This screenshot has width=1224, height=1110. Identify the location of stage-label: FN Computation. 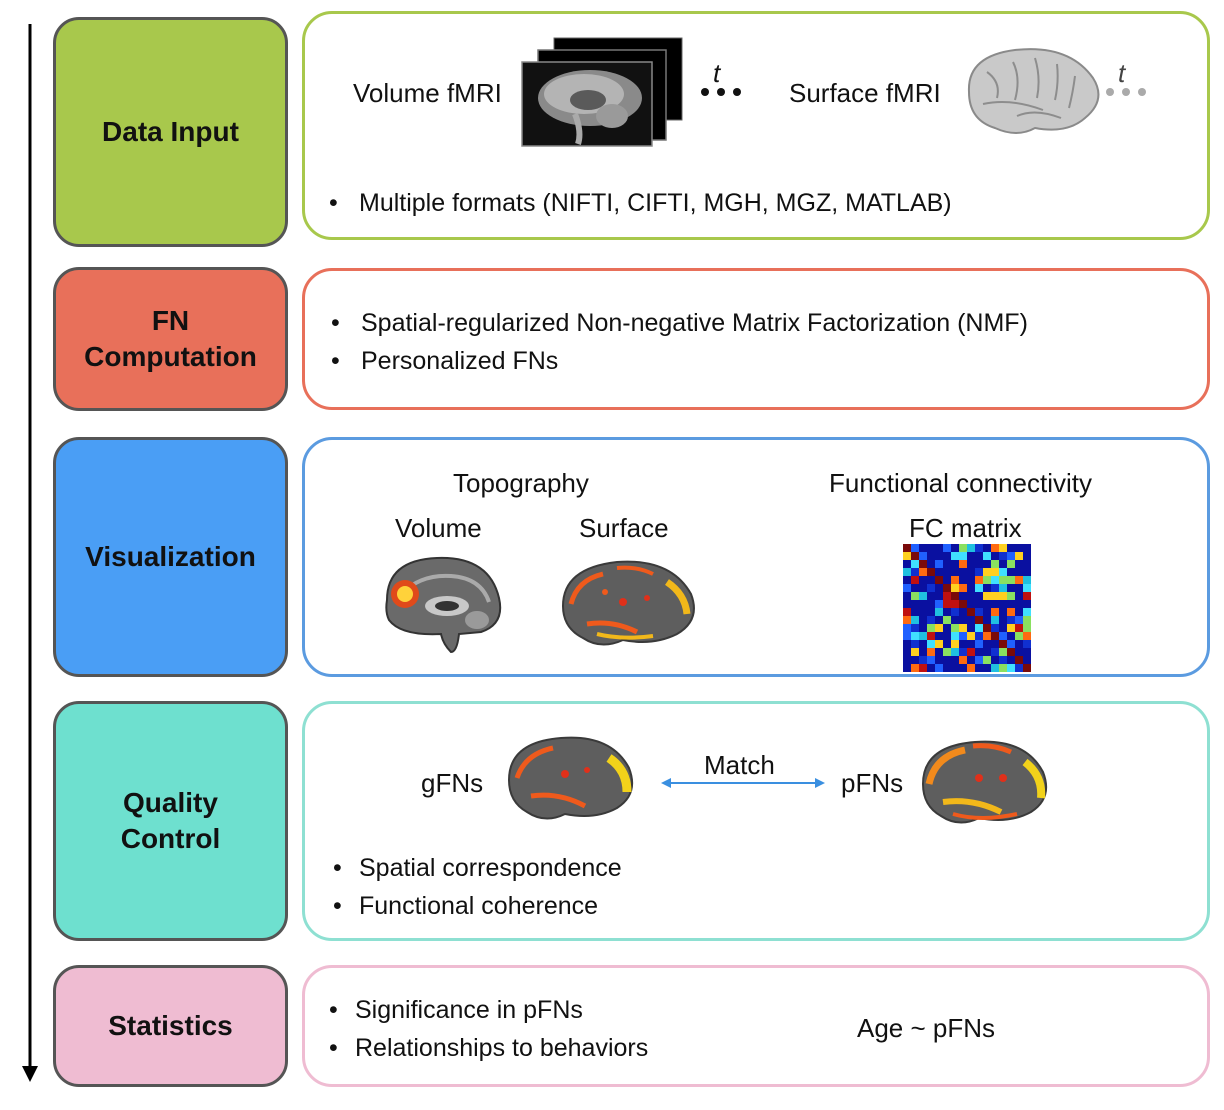
(170, 338).